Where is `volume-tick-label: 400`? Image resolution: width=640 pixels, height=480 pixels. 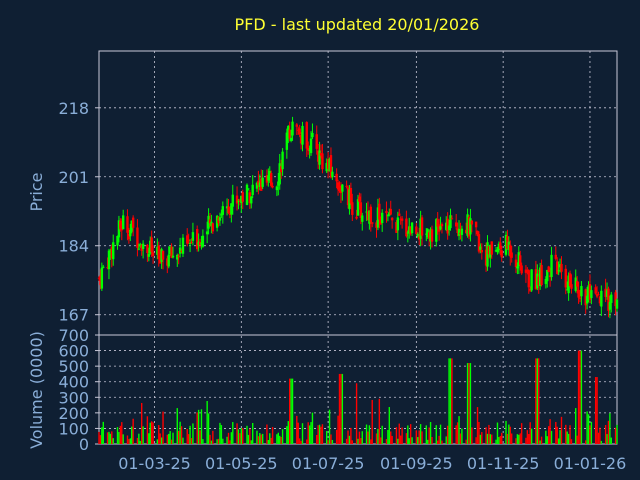 volume-tick-label: 400 is located at coordinates (73, 382).